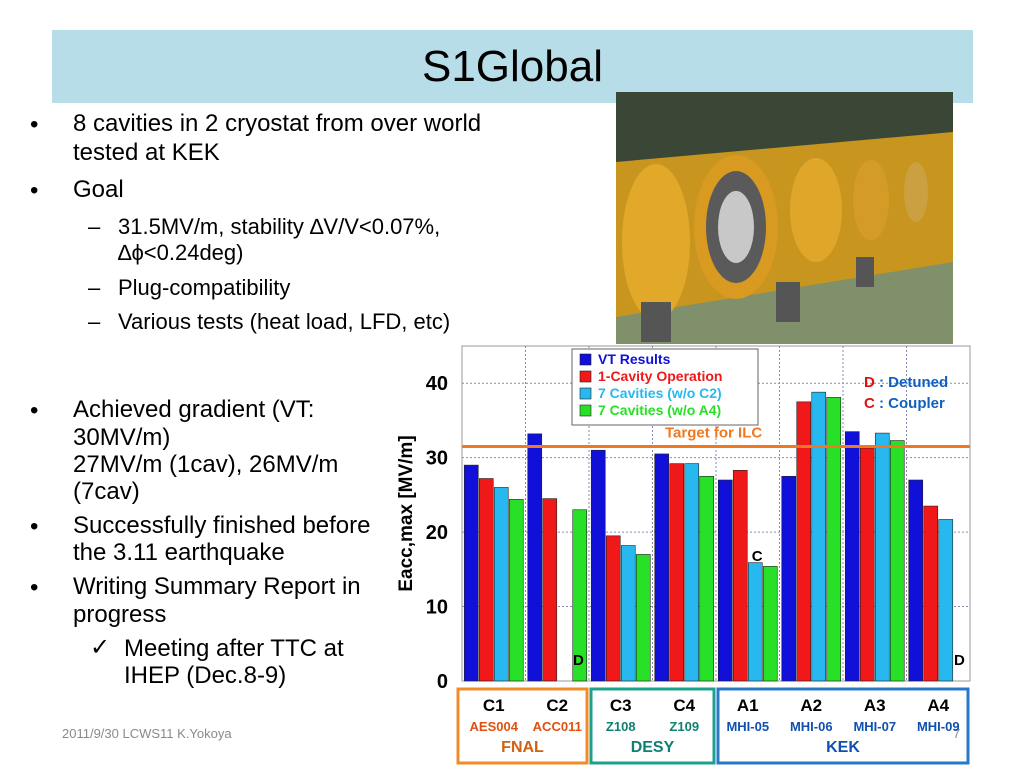 Image resolution: width=1024 pixels, height=768 pixels. Describe the element at coordinates (684, 705) in the screenshot. I see `category-label: C4` at that location.